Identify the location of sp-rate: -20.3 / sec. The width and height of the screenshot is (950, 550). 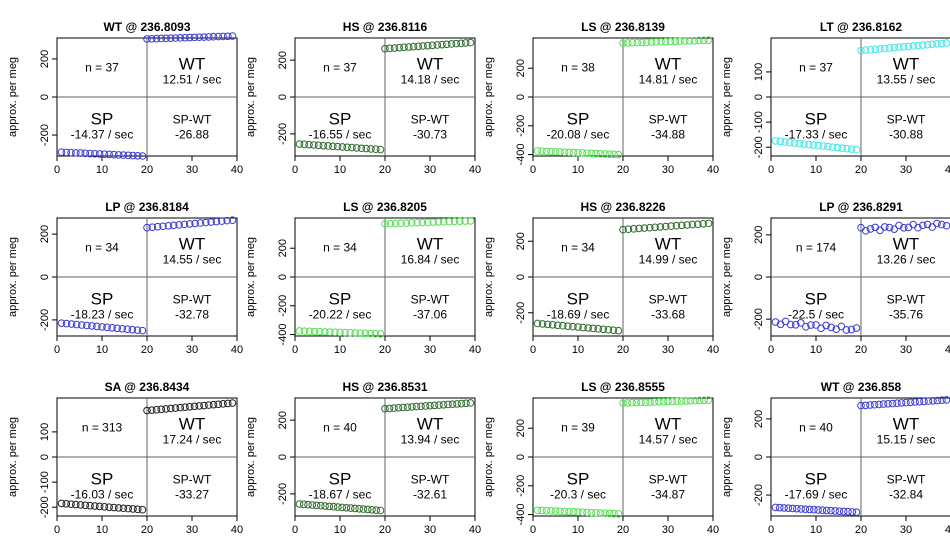
(578, 495).